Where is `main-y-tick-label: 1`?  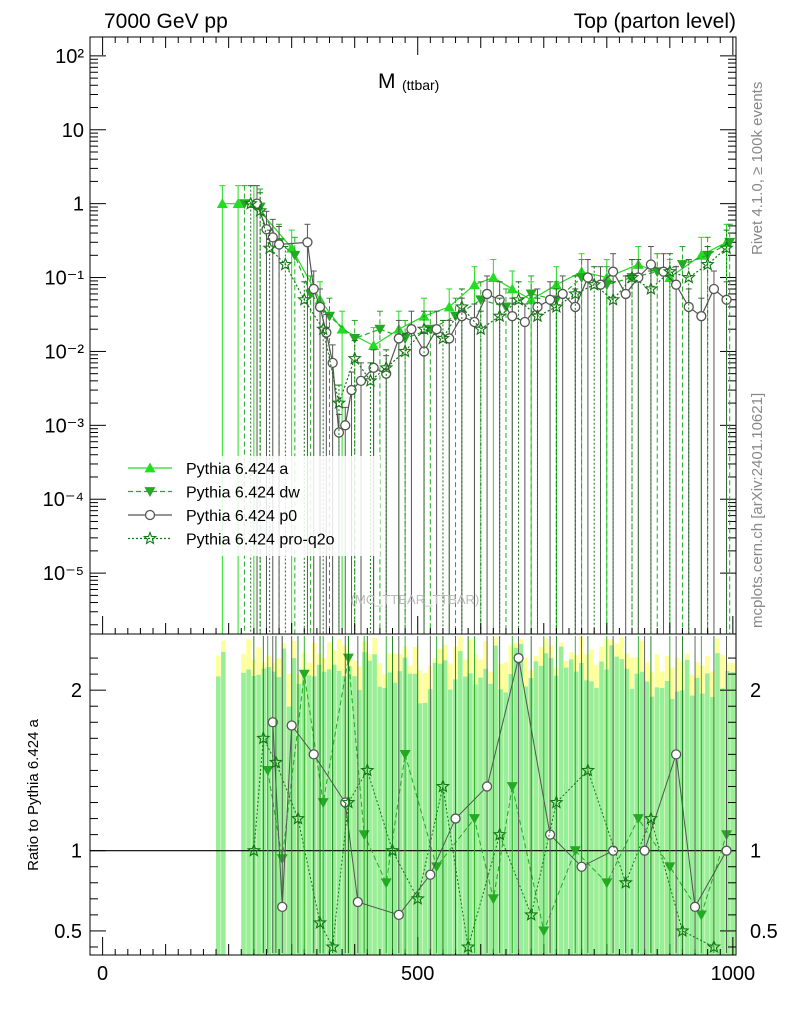
main-y-tick-label: 1 is located at coordinates (78, 205).